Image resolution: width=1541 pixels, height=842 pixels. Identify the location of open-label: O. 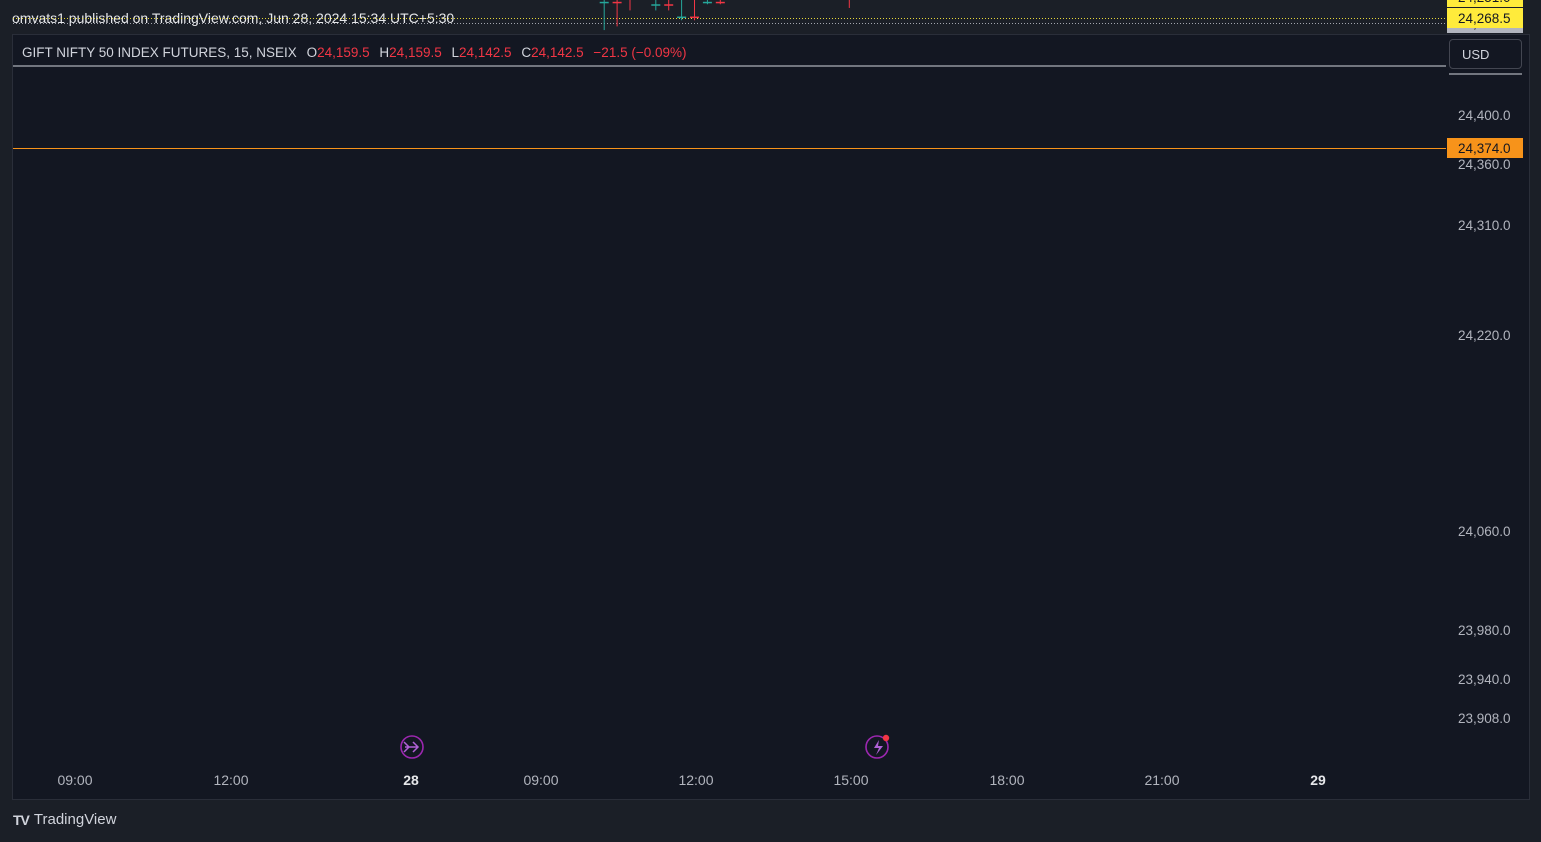
(312, 52).